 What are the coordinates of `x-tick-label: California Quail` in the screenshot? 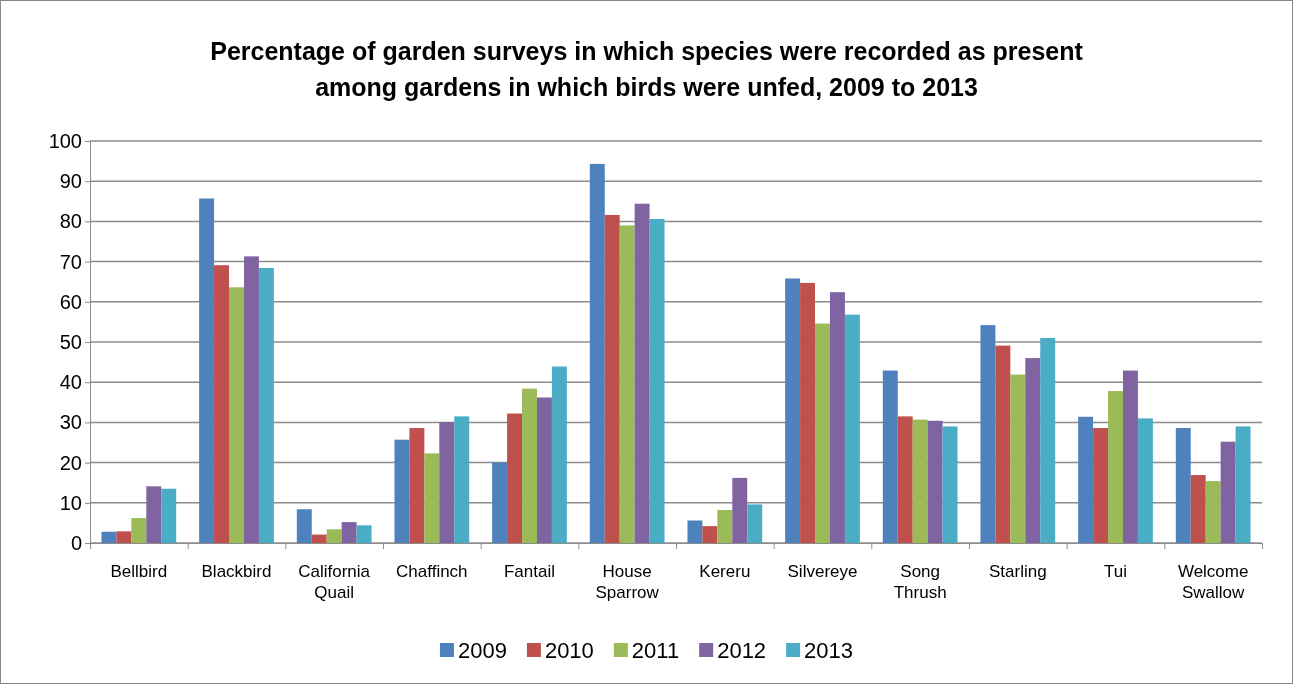 It's located at (334, 582).